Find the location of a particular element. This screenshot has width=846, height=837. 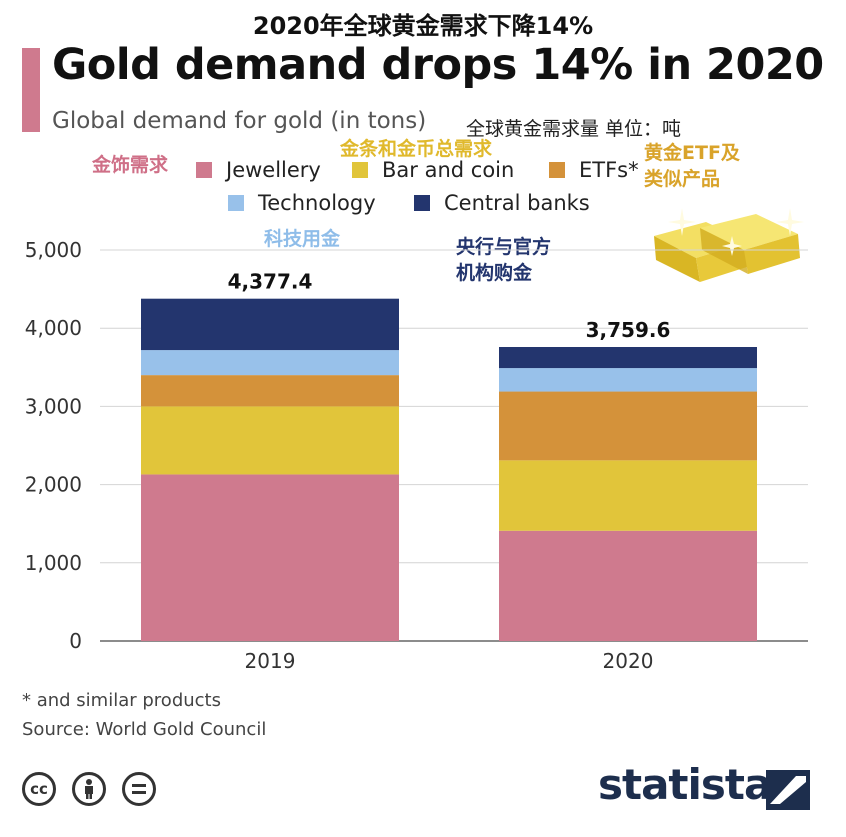

title-accent-bar is located at coordinates (31, 90).